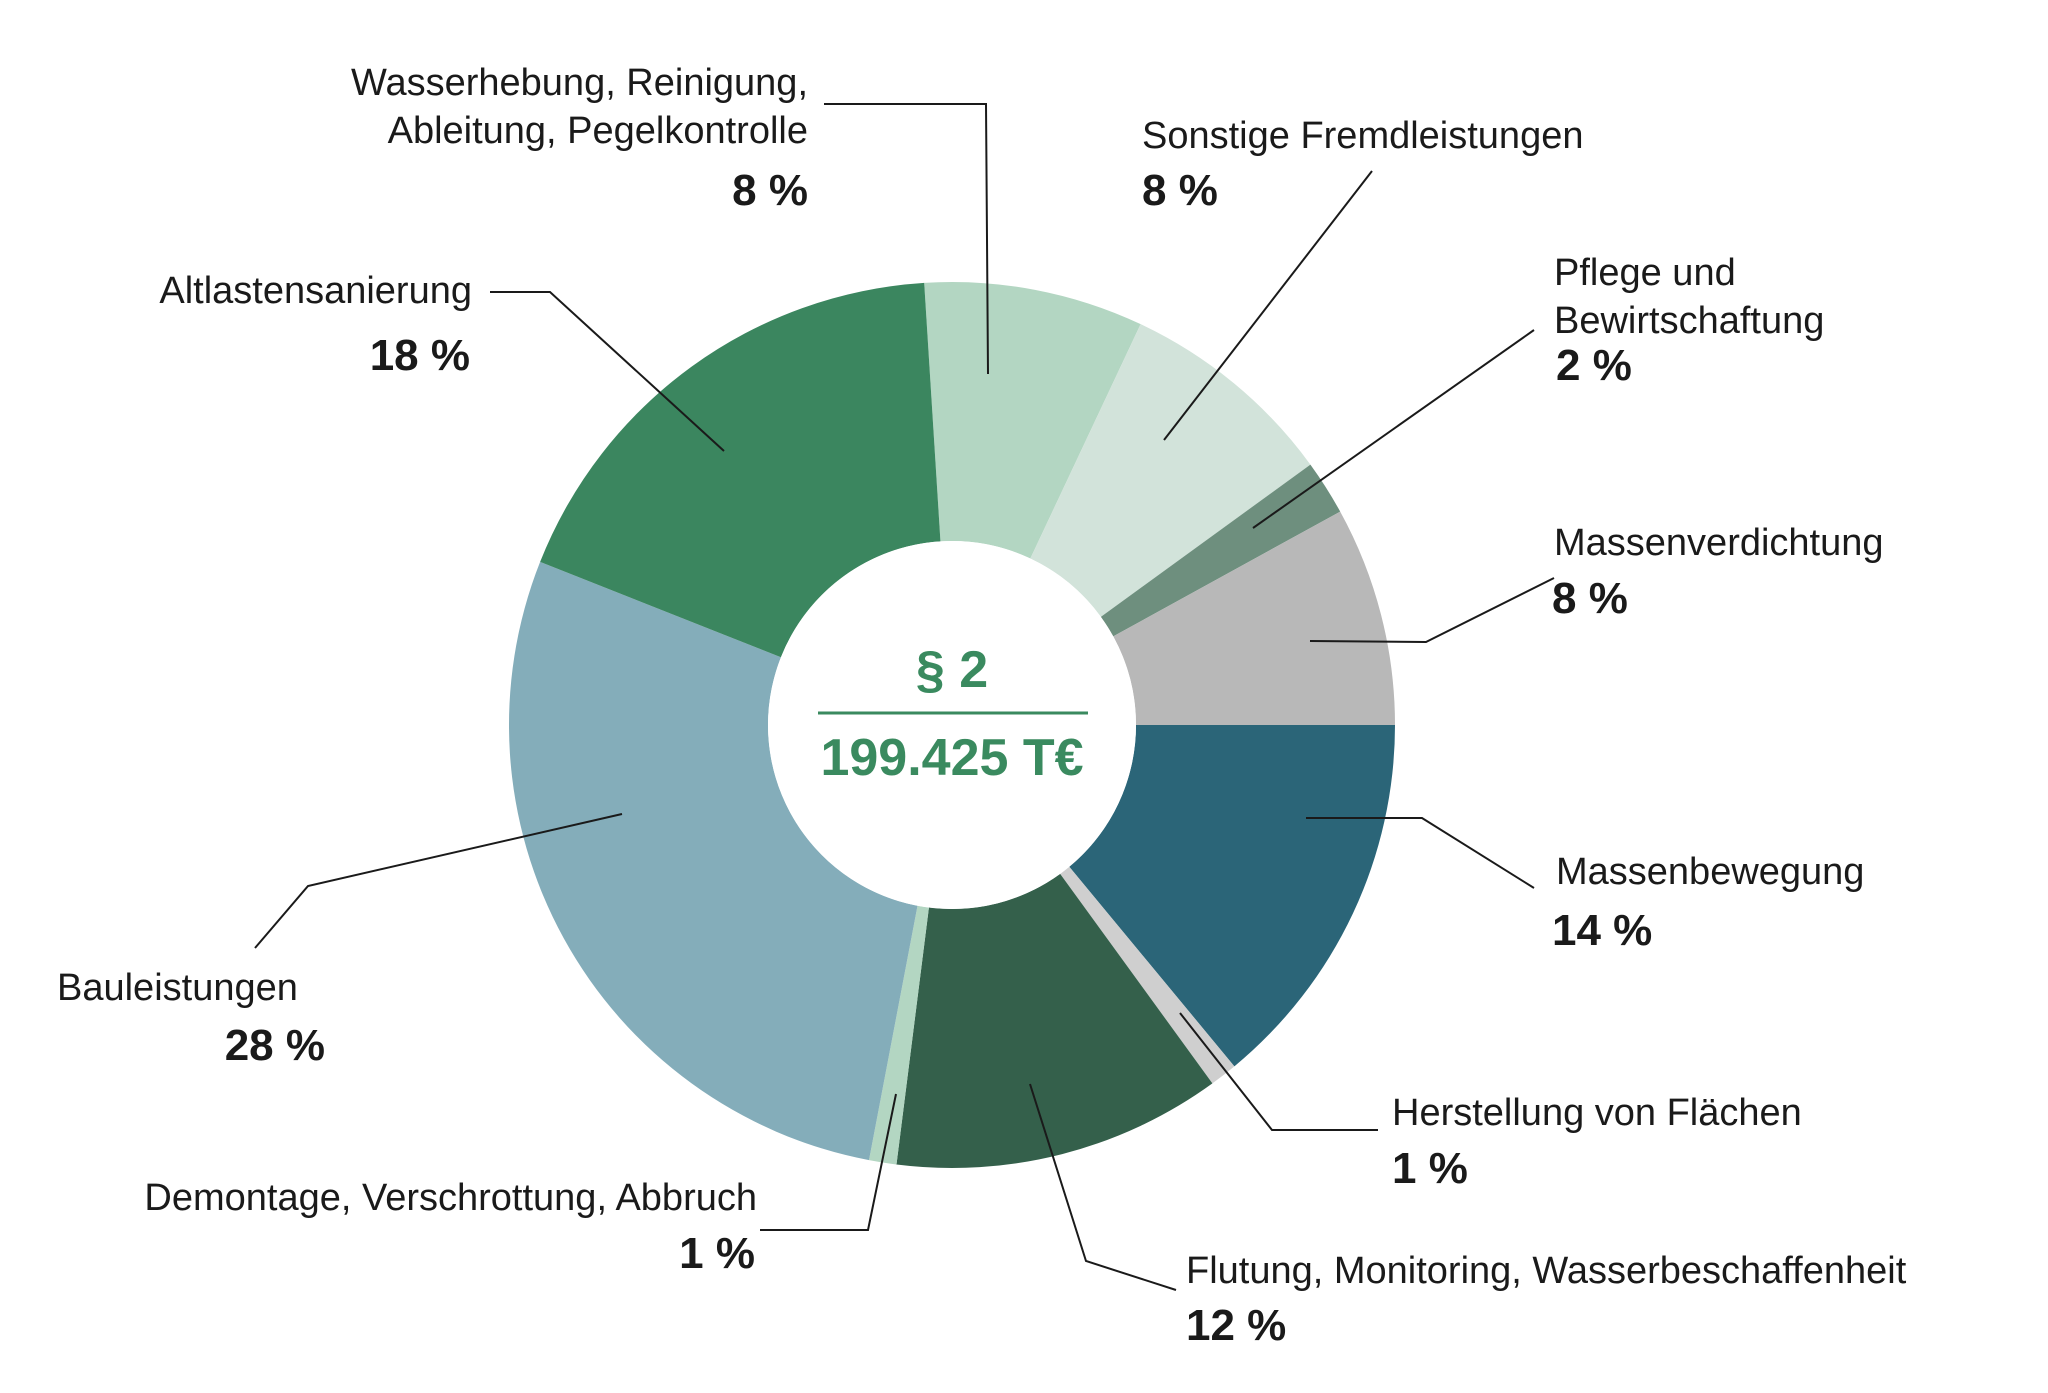 This screenshot has width=2048, height=1393. What do you see at coordinates (1602, 930) in the screenshot?
I see `slice-percent-4: 14 %` at bounding box center [1602, 930].